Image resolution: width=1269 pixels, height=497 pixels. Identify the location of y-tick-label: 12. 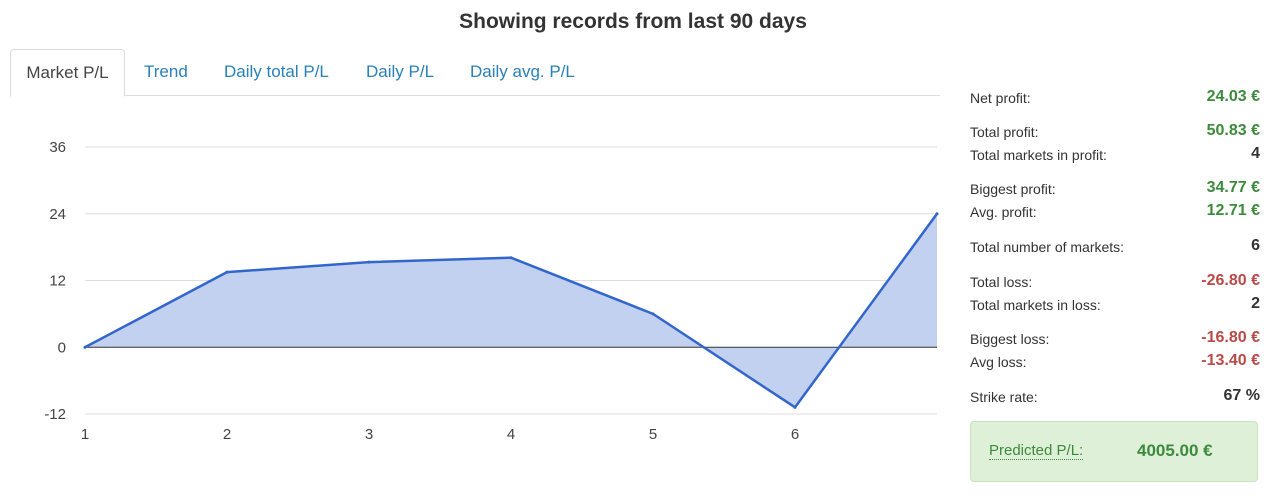
(57, 281).